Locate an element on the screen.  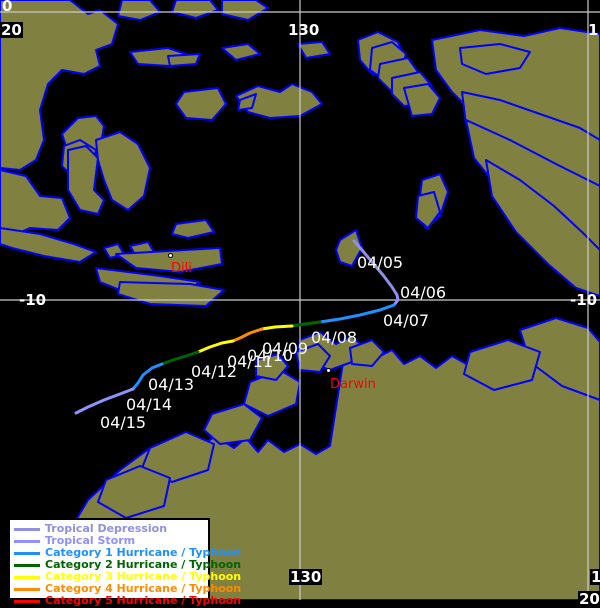
legend-item-label: Tropical Depression is located at coordinates (106, 528).